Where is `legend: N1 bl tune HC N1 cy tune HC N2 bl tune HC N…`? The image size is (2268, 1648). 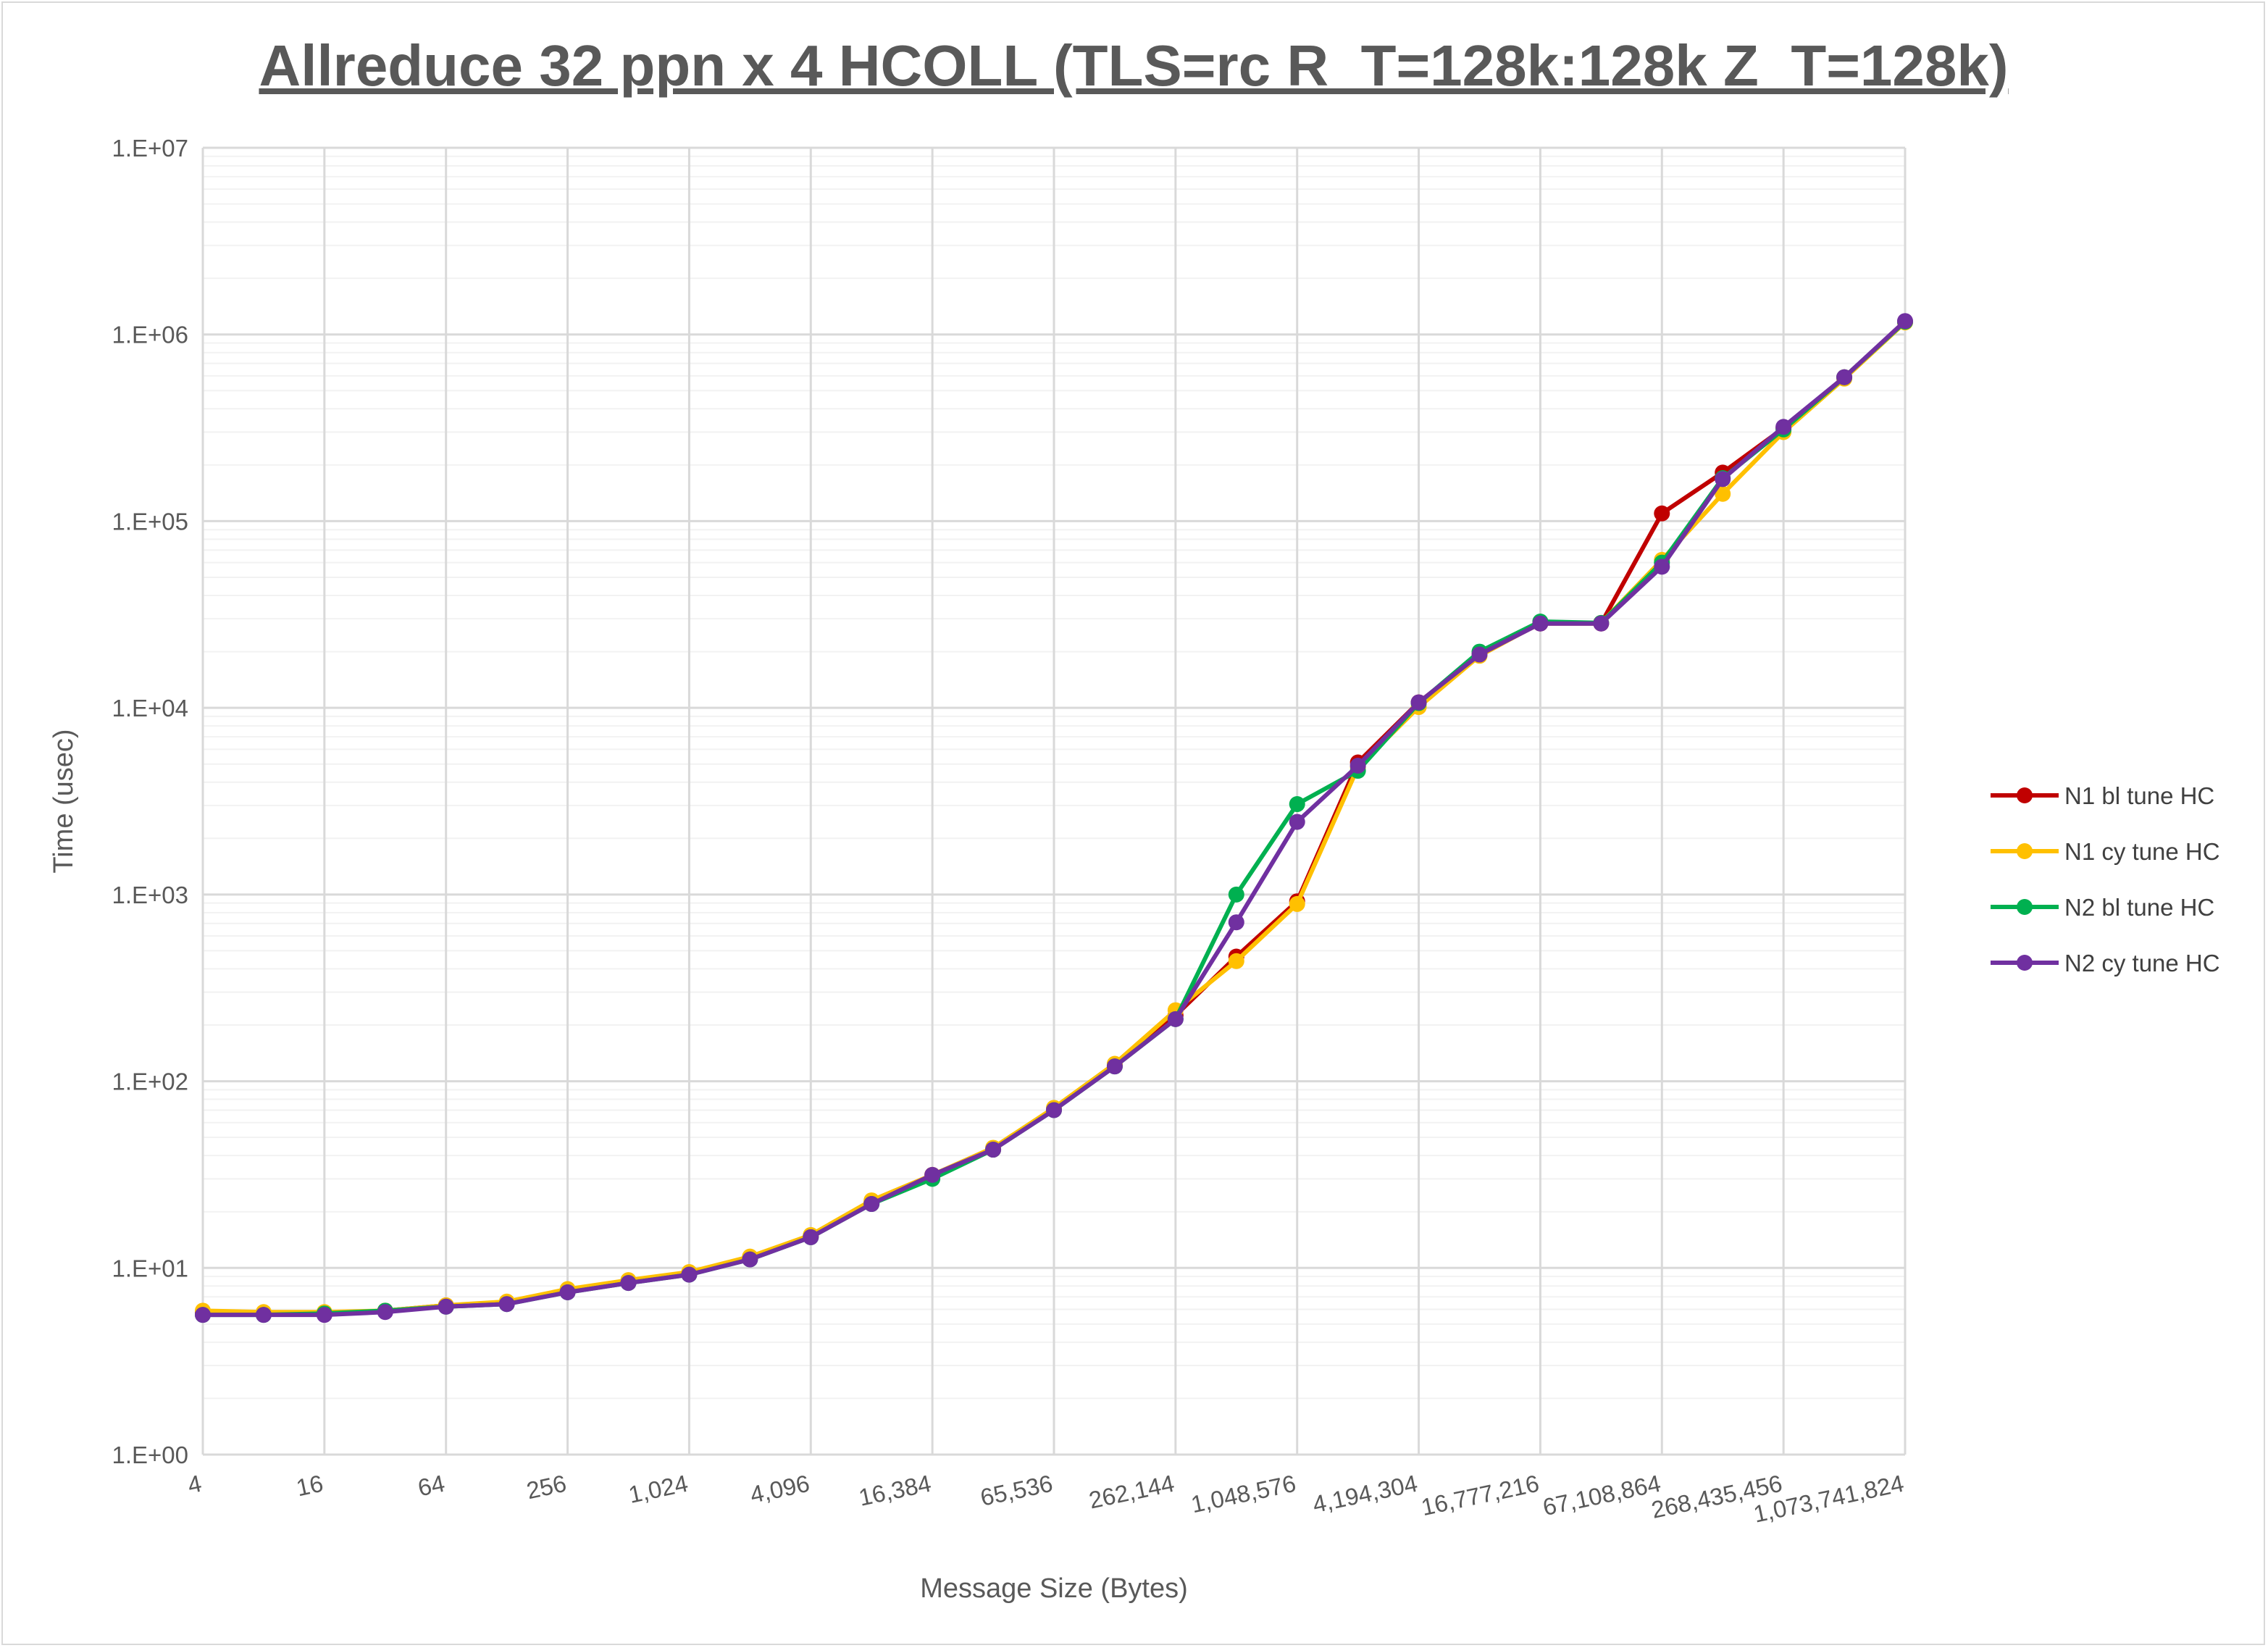
legend: N1 bl tune HC N1 cy tune HC N2 bl tune HC N… is located at coordinates (2105, 879).